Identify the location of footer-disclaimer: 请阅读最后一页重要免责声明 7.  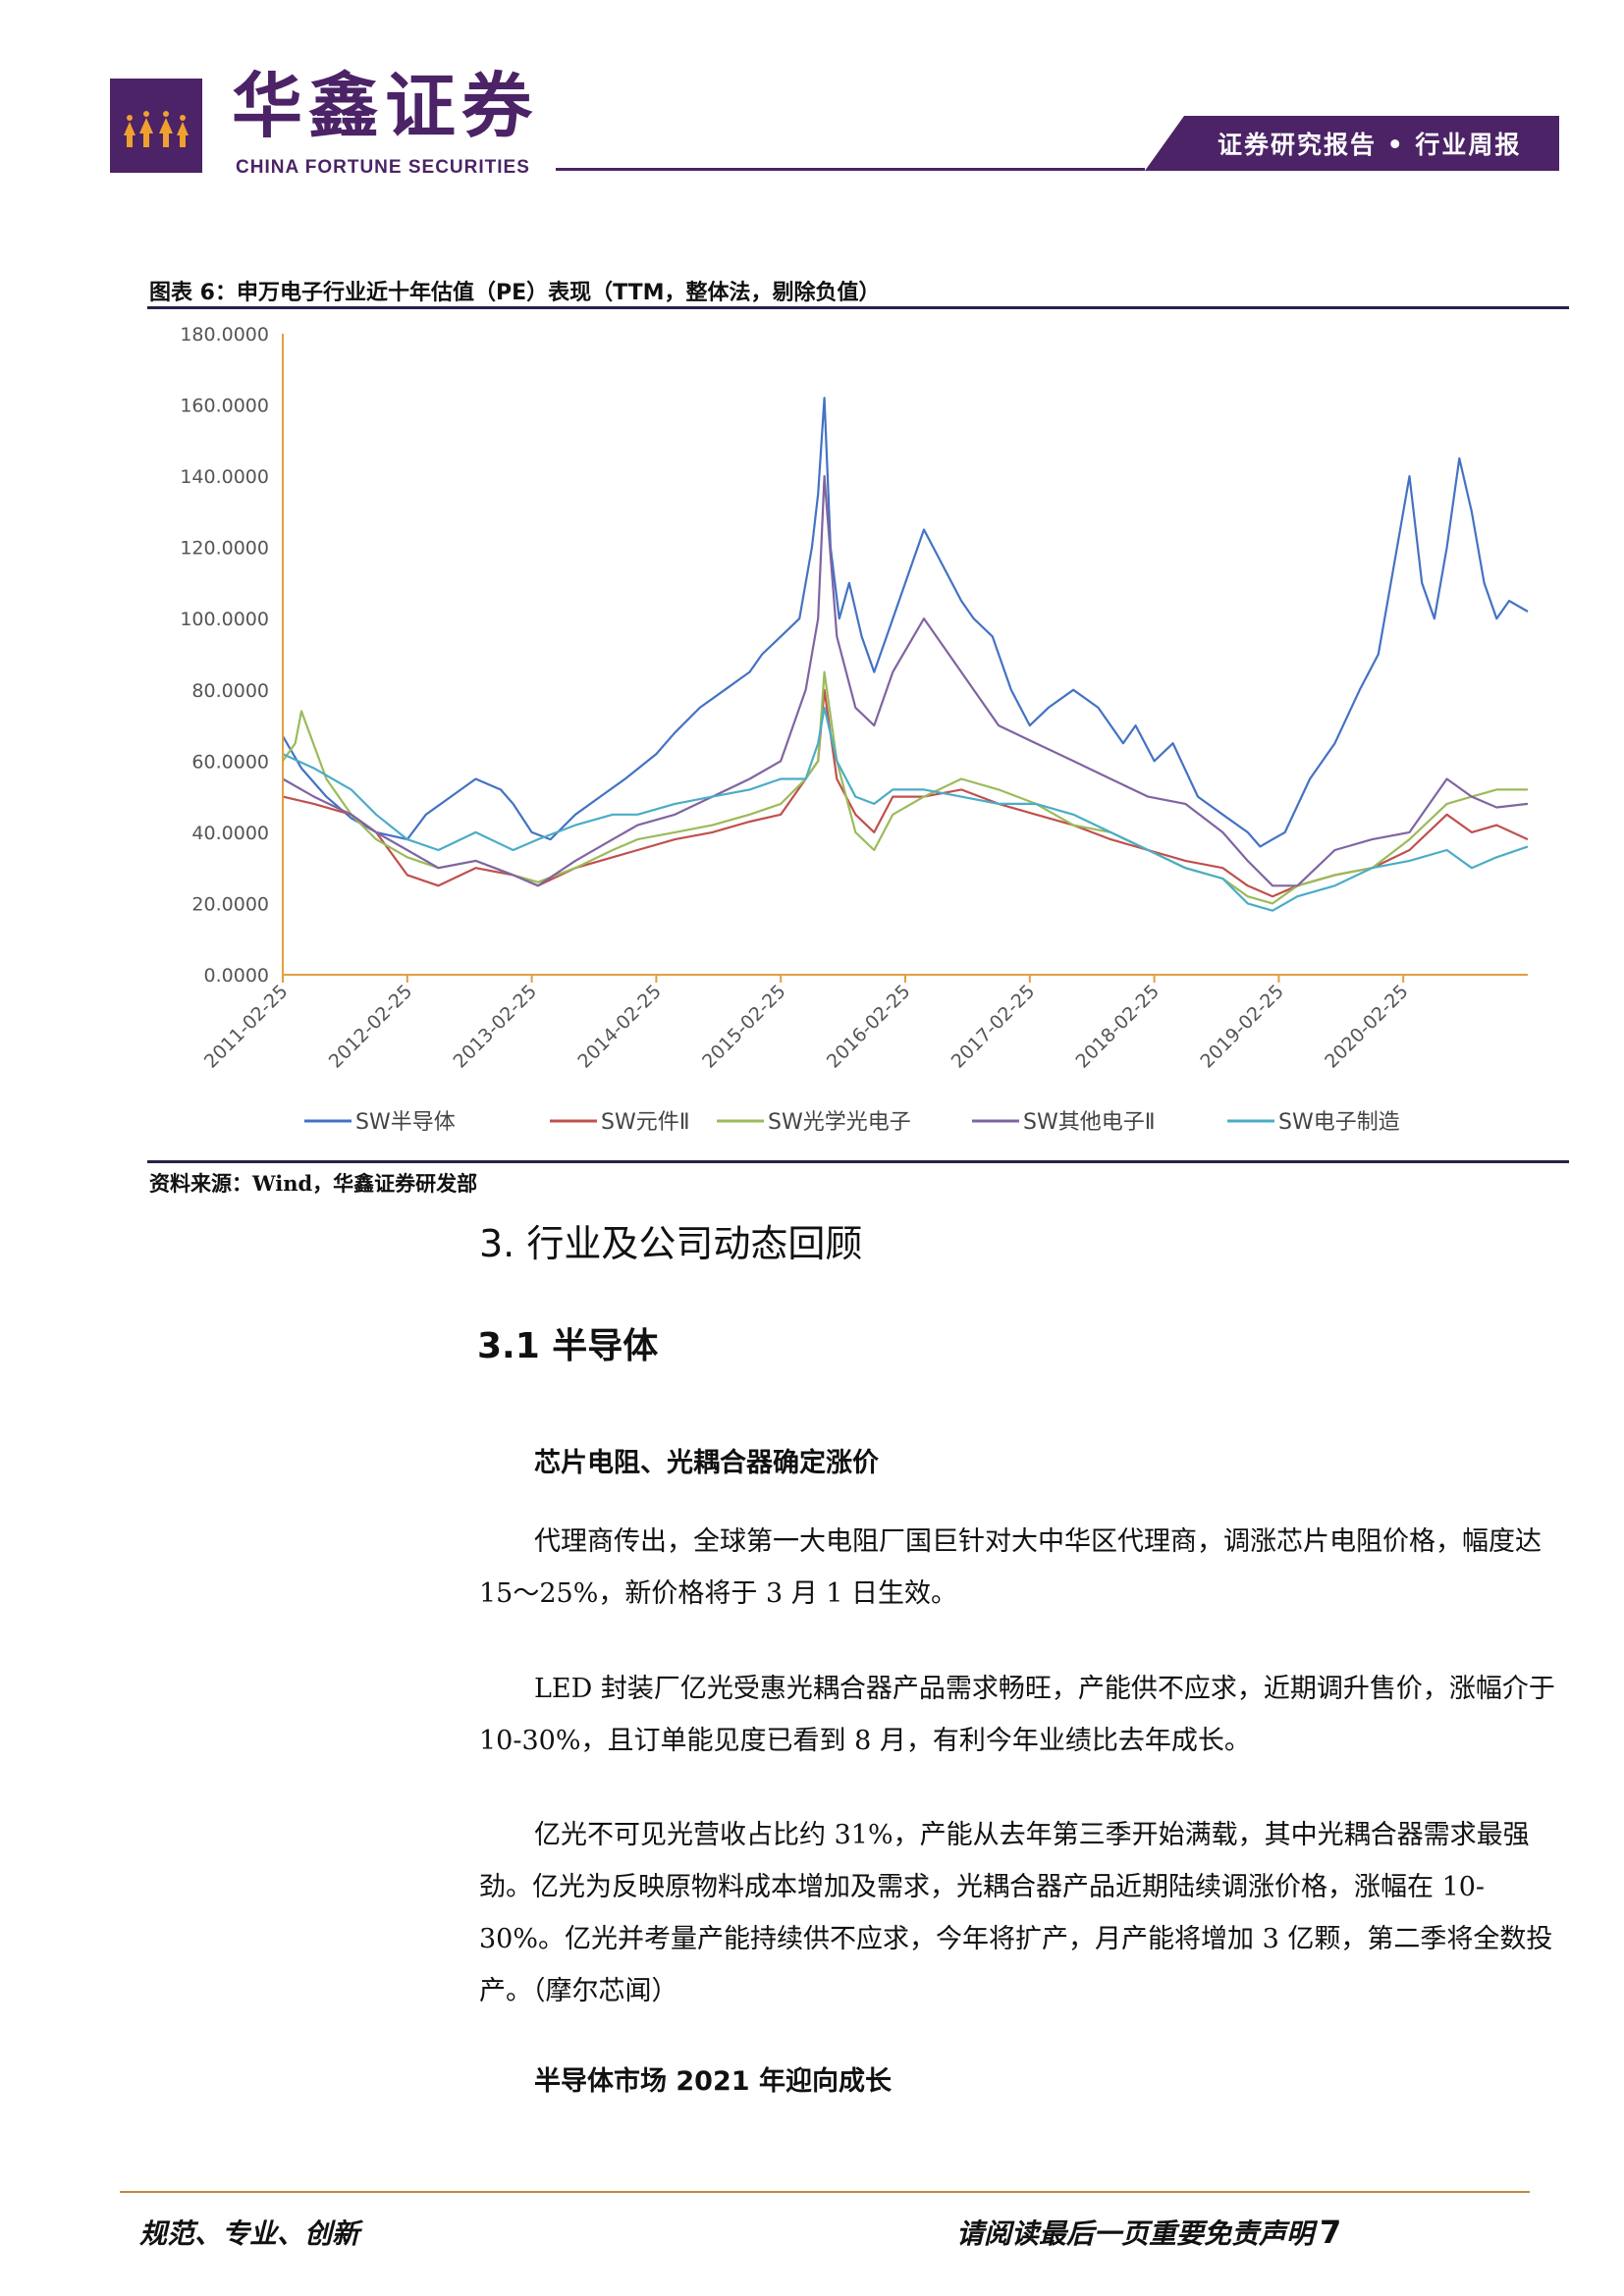
(1148, 2233).